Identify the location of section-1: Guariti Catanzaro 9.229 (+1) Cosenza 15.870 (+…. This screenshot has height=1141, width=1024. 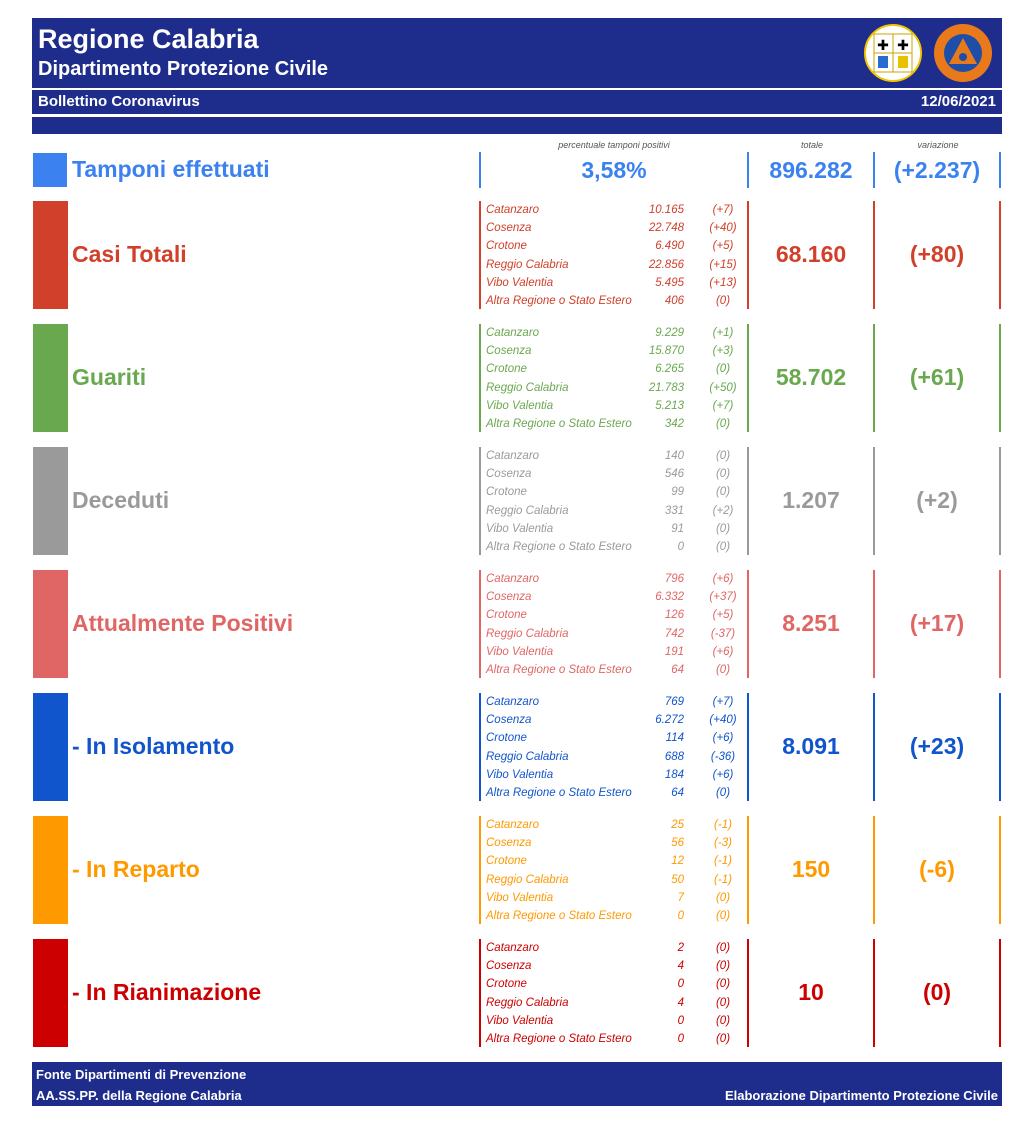
(518, 378).